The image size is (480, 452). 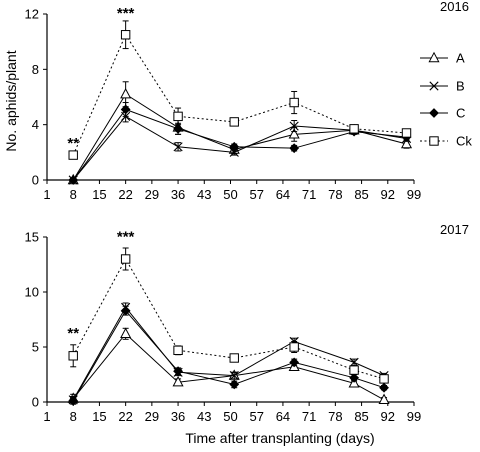 I want to click on legend-item-ck: Ck, so click(x=446, y=141).